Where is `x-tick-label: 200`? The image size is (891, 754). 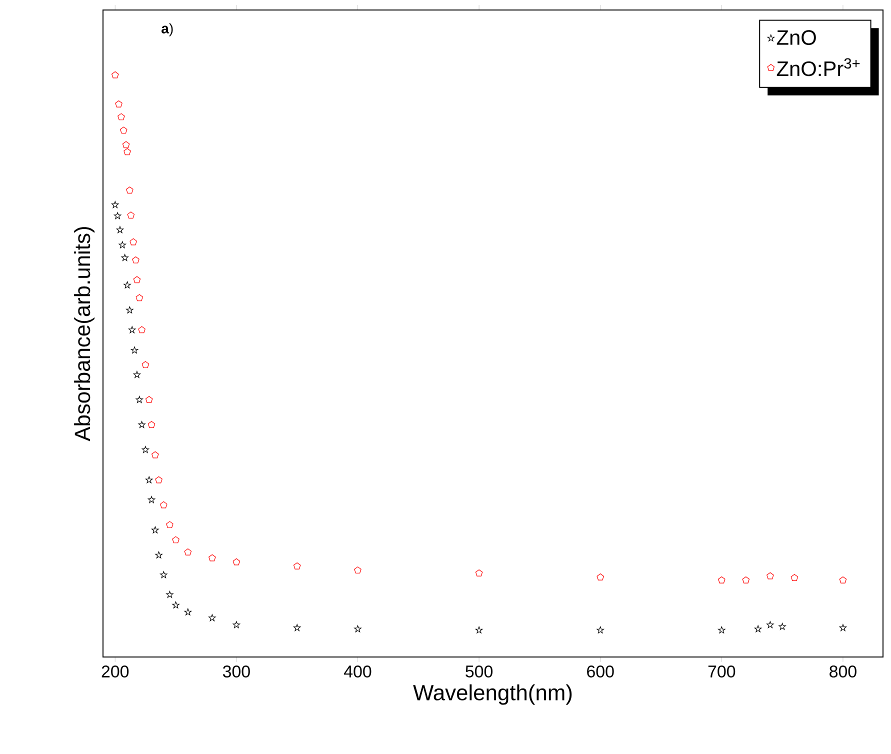 x-tick-label: 200 is located at coordinates (115, 672).